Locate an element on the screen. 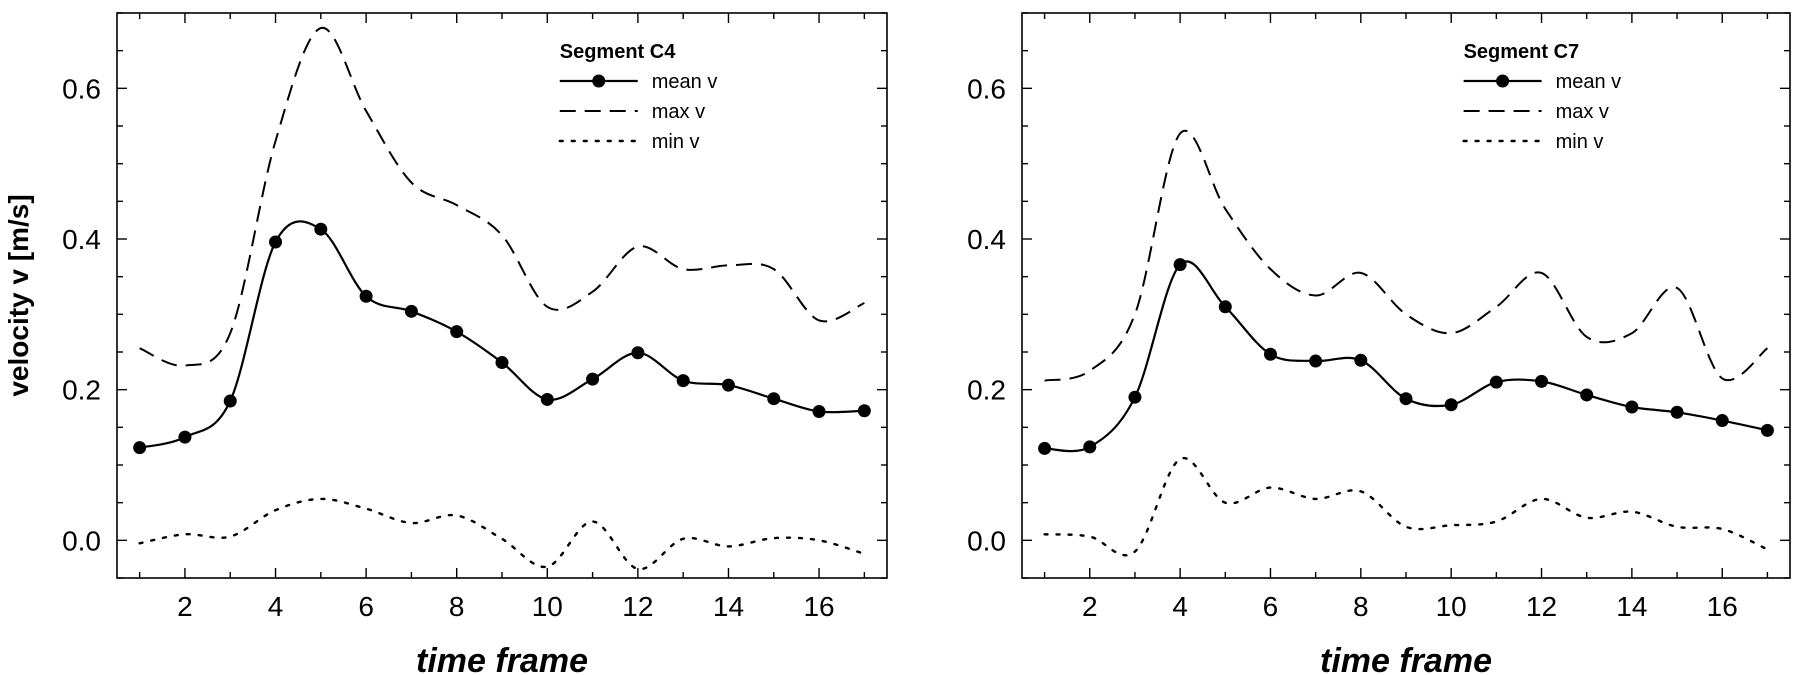  legend-title: Segment C7 is located at coordinates (1522, 52).